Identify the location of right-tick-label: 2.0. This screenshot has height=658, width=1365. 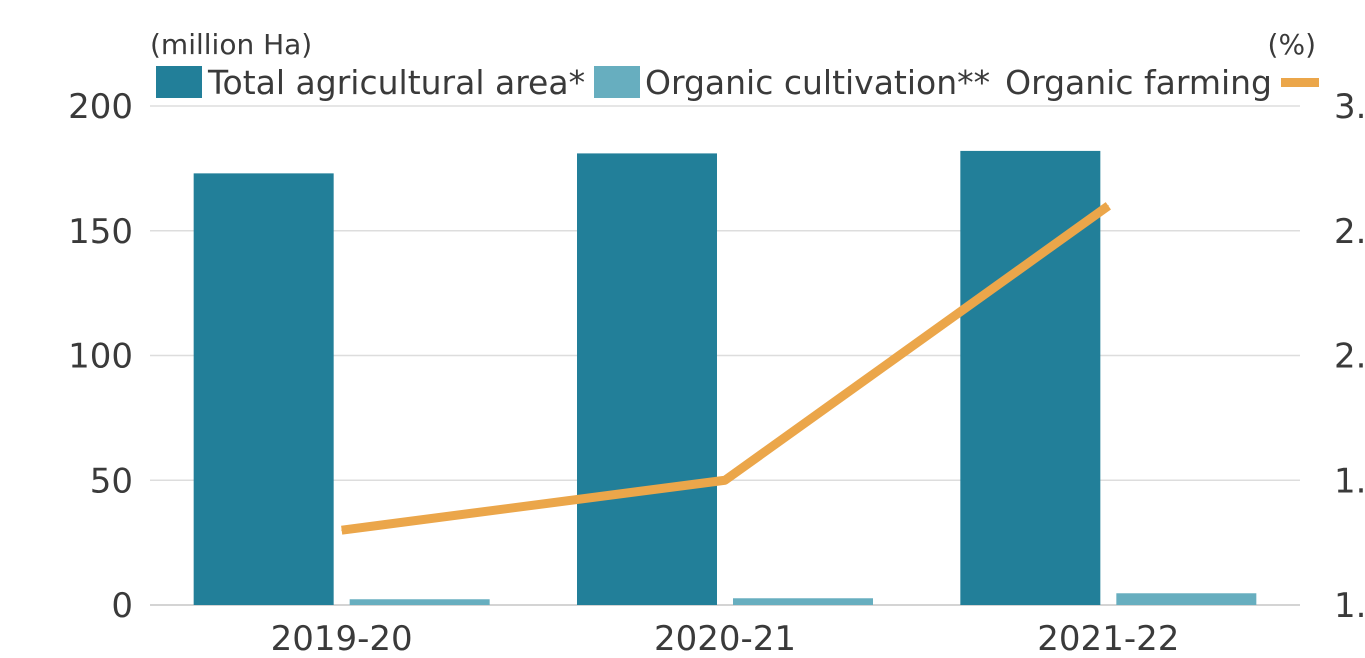
(1349, 357).